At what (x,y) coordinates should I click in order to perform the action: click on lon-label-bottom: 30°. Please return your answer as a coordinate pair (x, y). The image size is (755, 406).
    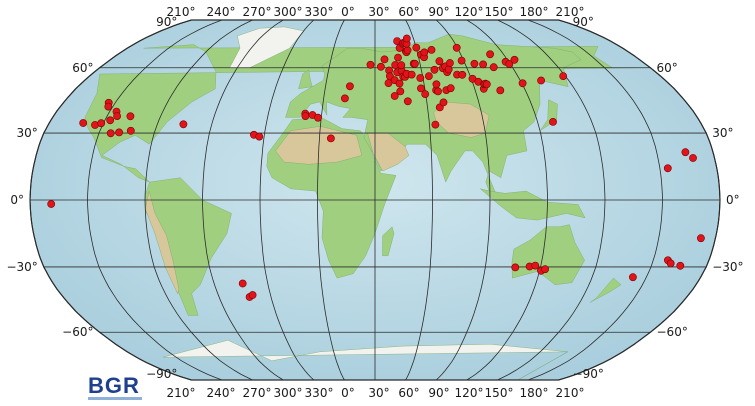
    Looking at the image, I should click on (378, 393).